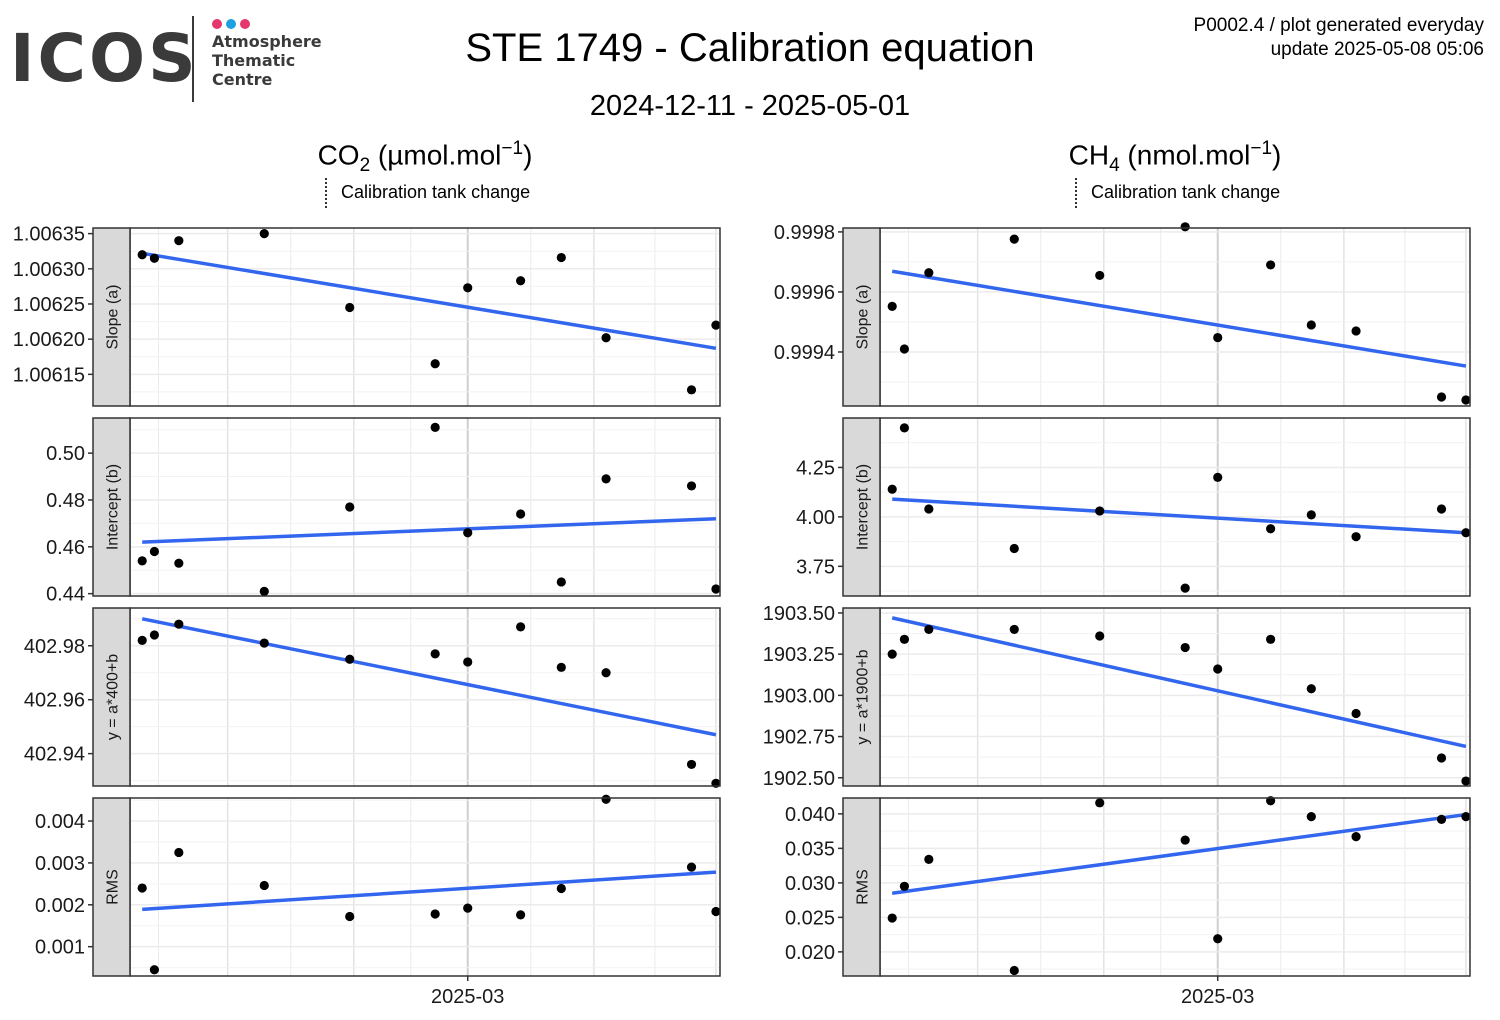 The height and width of the screenshot is (1020, 1500). What do you see at coordinates (815, 567) in the screenshot?
I see `y-tick-label: 3.75` at bounding box center [815, 567].